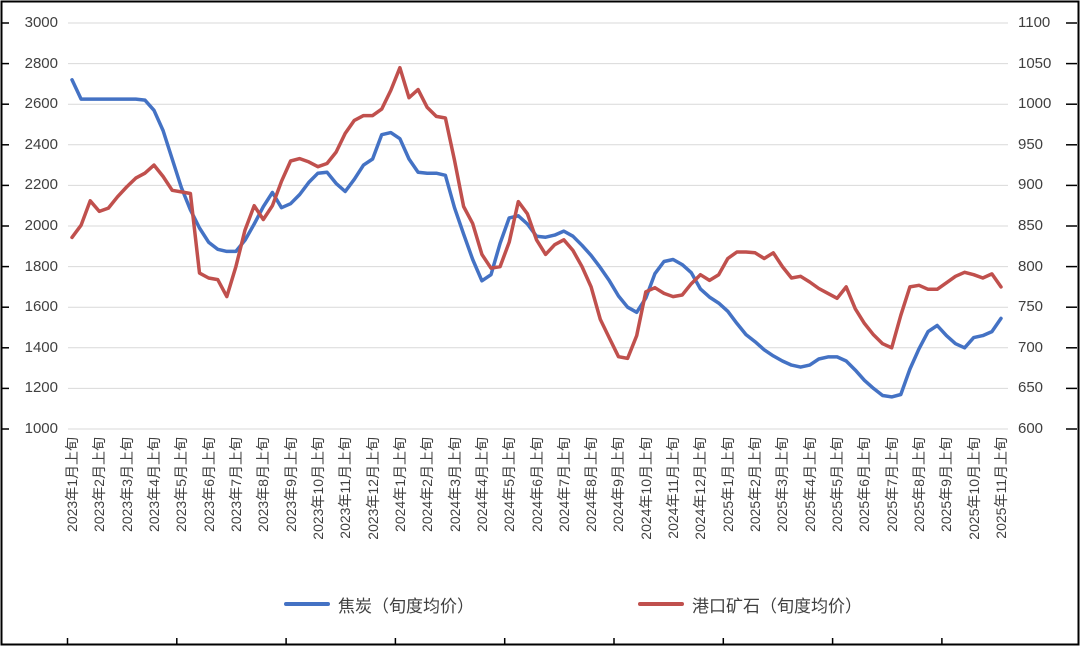  Describe the element at coordinates (406, 606) in the screenshot. I see `legend-label: 焦炭（旬度均价）` at that location.